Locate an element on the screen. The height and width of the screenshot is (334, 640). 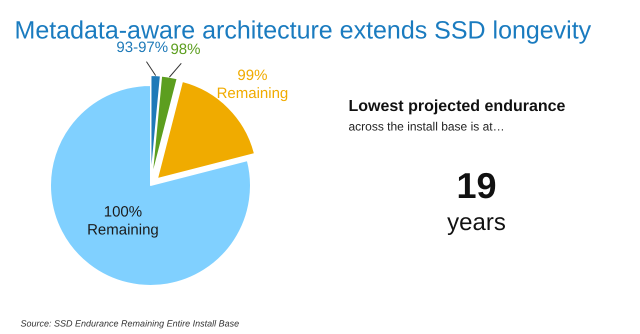
text: 19 is located at coordinates (476, 185).